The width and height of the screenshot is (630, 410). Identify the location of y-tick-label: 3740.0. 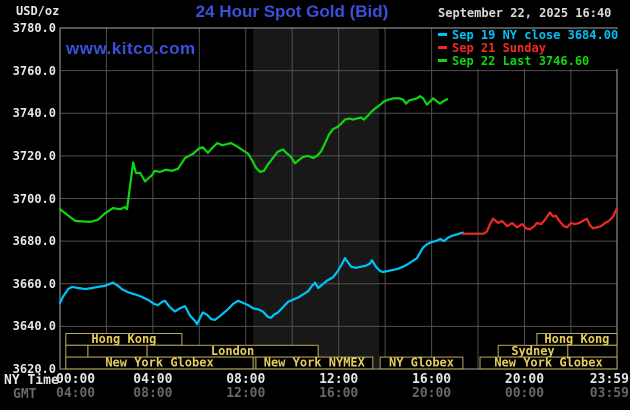
(34, 113).